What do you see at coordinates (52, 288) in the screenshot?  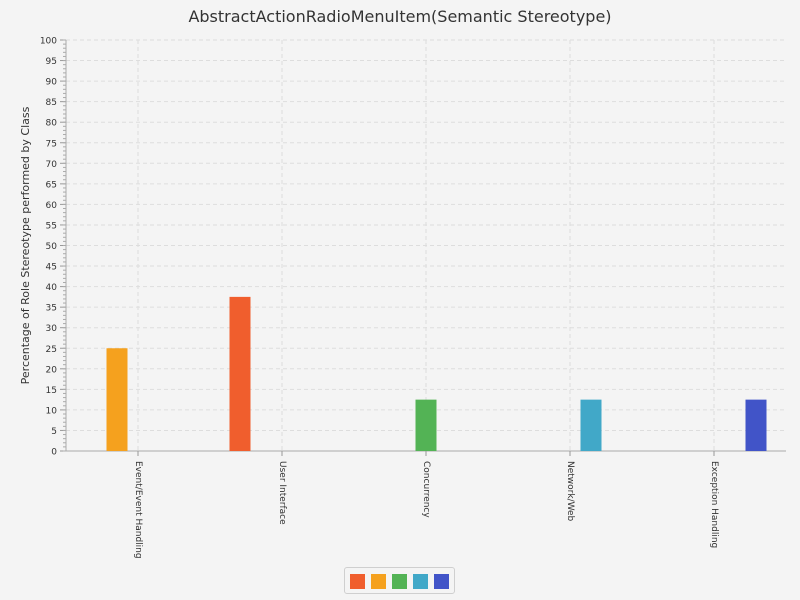 I see `y-tick-label: 40` at bounding box center [52, 288].